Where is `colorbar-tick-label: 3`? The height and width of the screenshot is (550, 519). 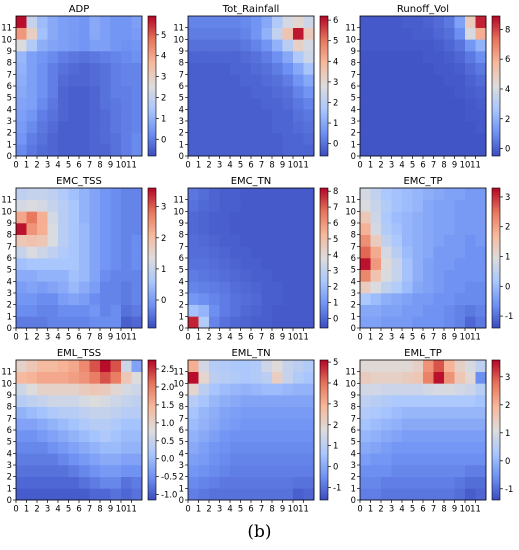 colorbar-tick-label: 3 is located at coordinates (507, 377).